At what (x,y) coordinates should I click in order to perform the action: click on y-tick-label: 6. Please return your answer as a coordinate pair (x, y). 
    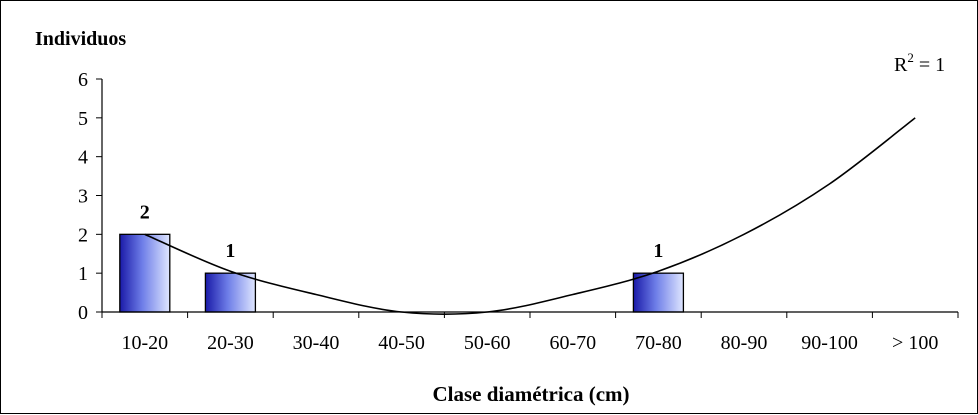
    Looking at the image, I should click on (83, 80).